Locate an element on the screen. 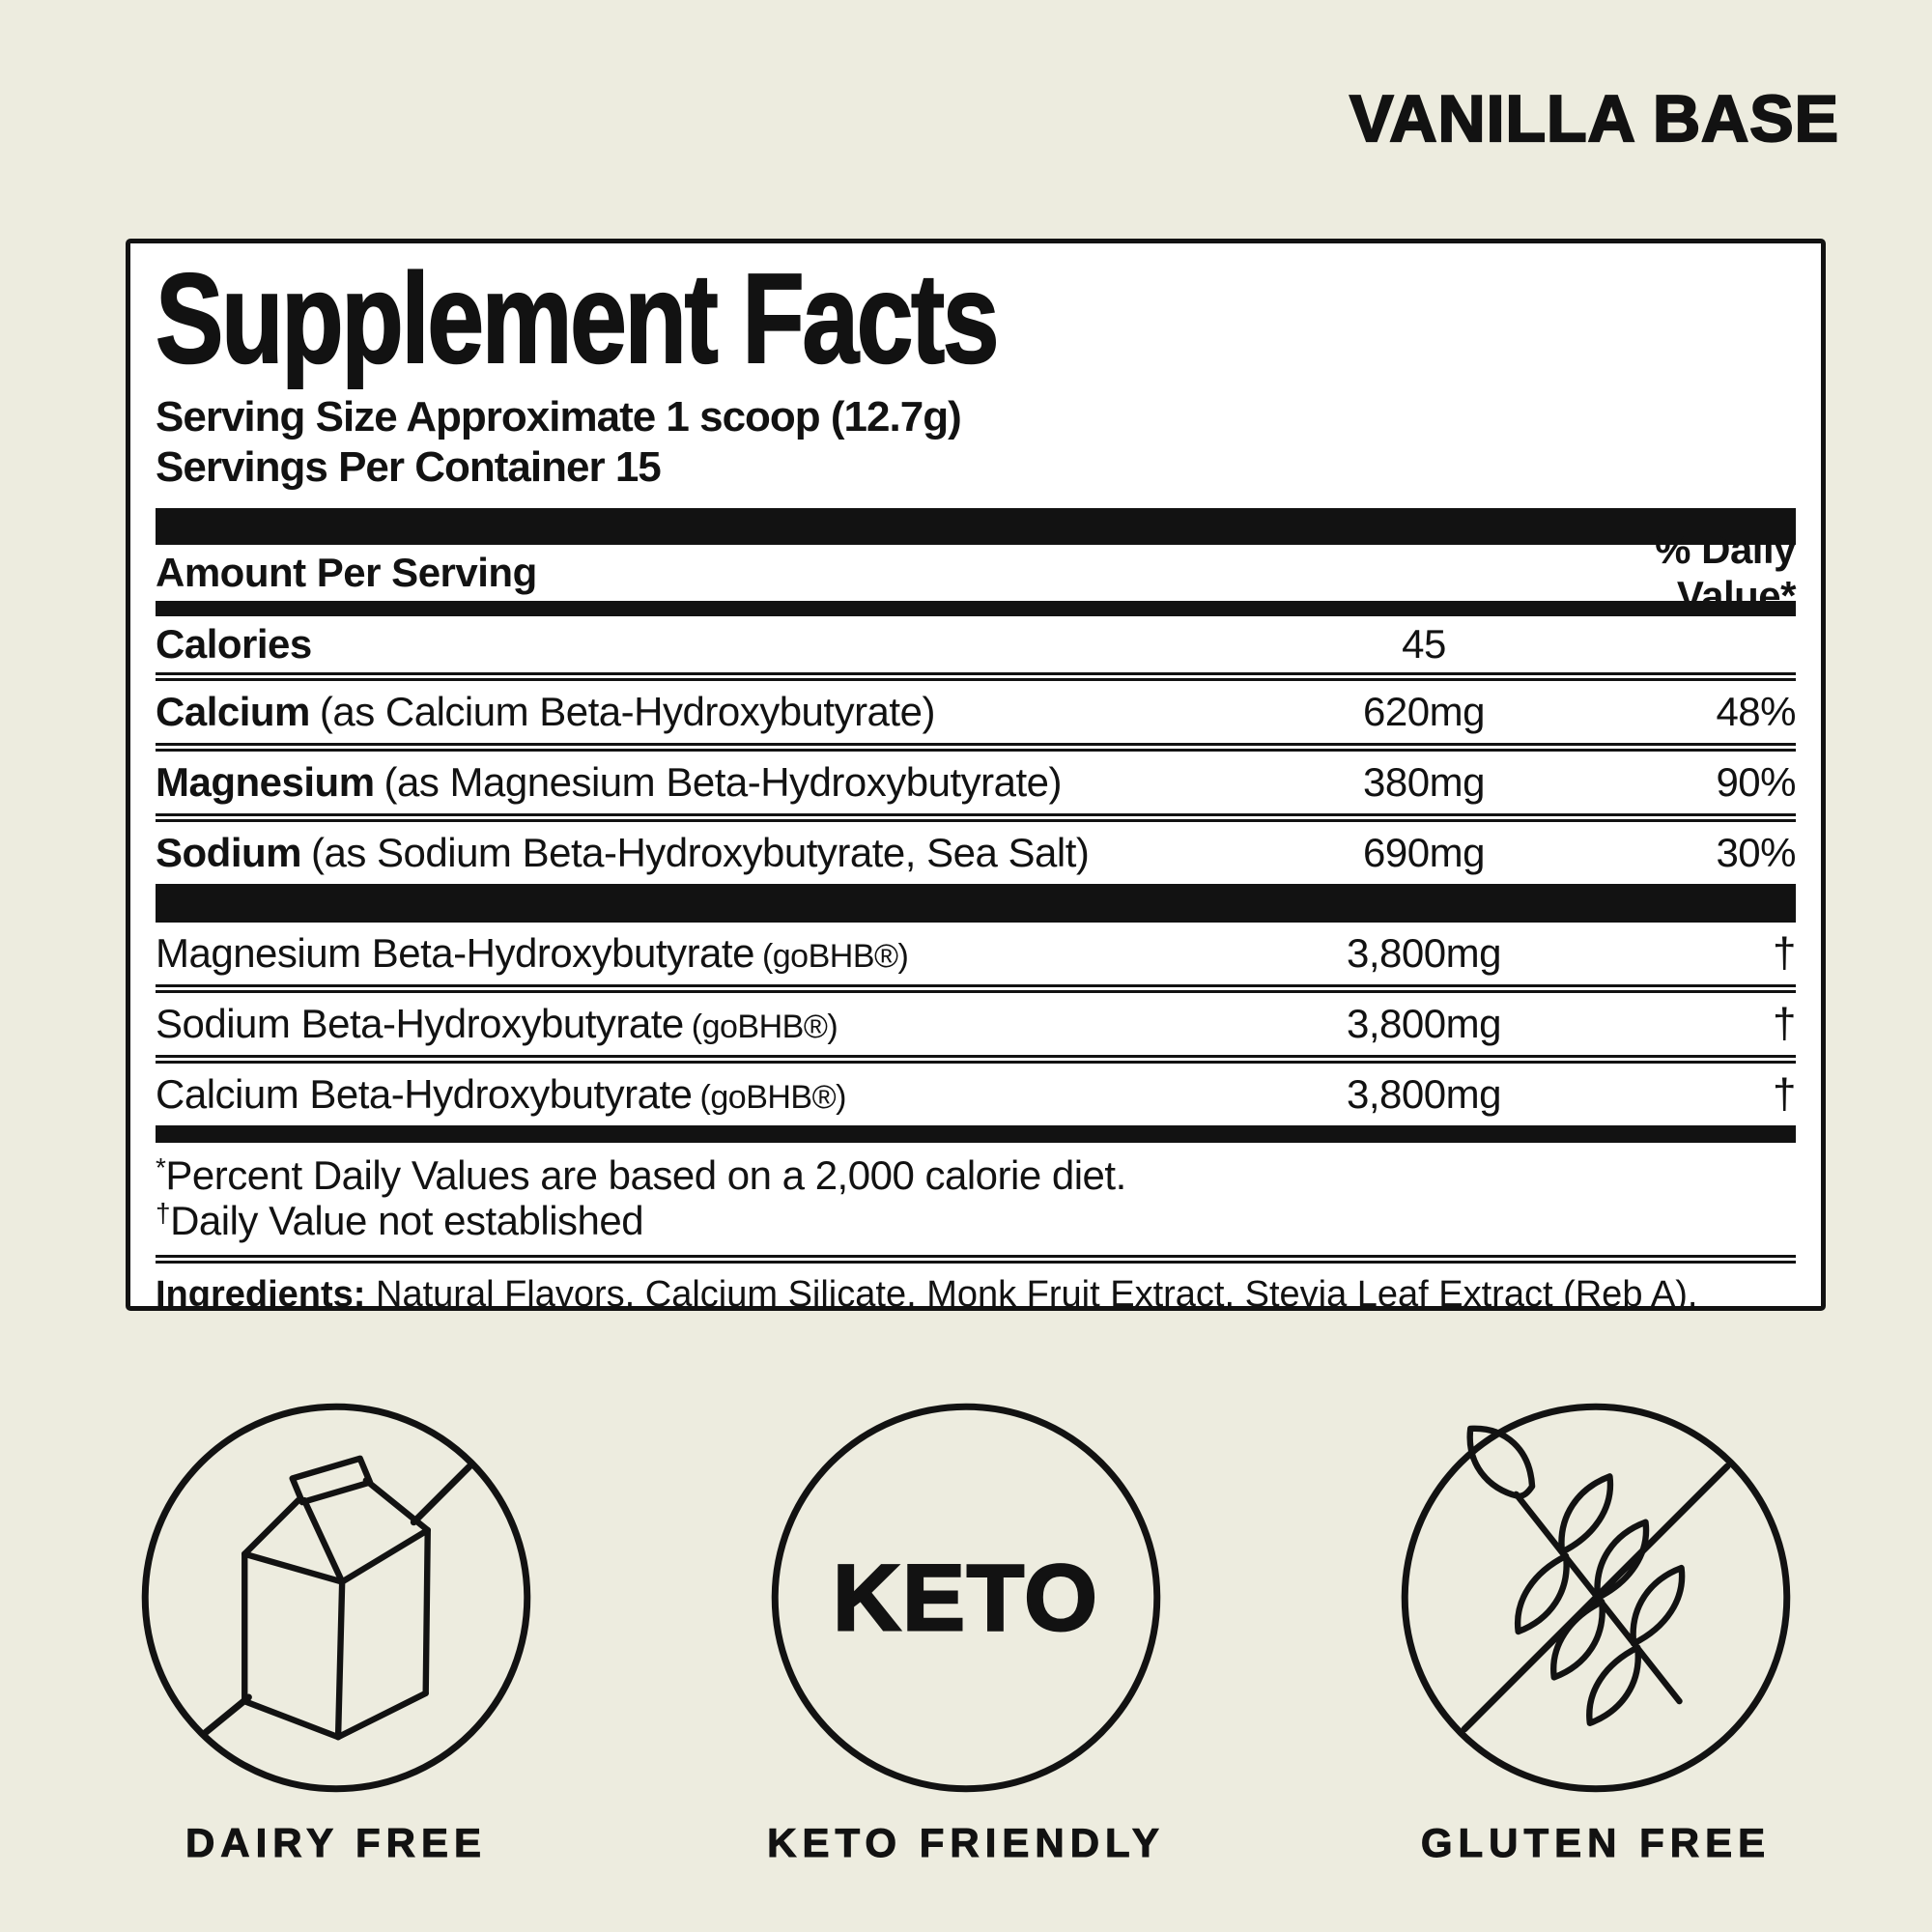 The width and height of the screenshot is (1932, 1932). column-header-daily-value: % Daily Value* is located at coordinates (1725, 572).